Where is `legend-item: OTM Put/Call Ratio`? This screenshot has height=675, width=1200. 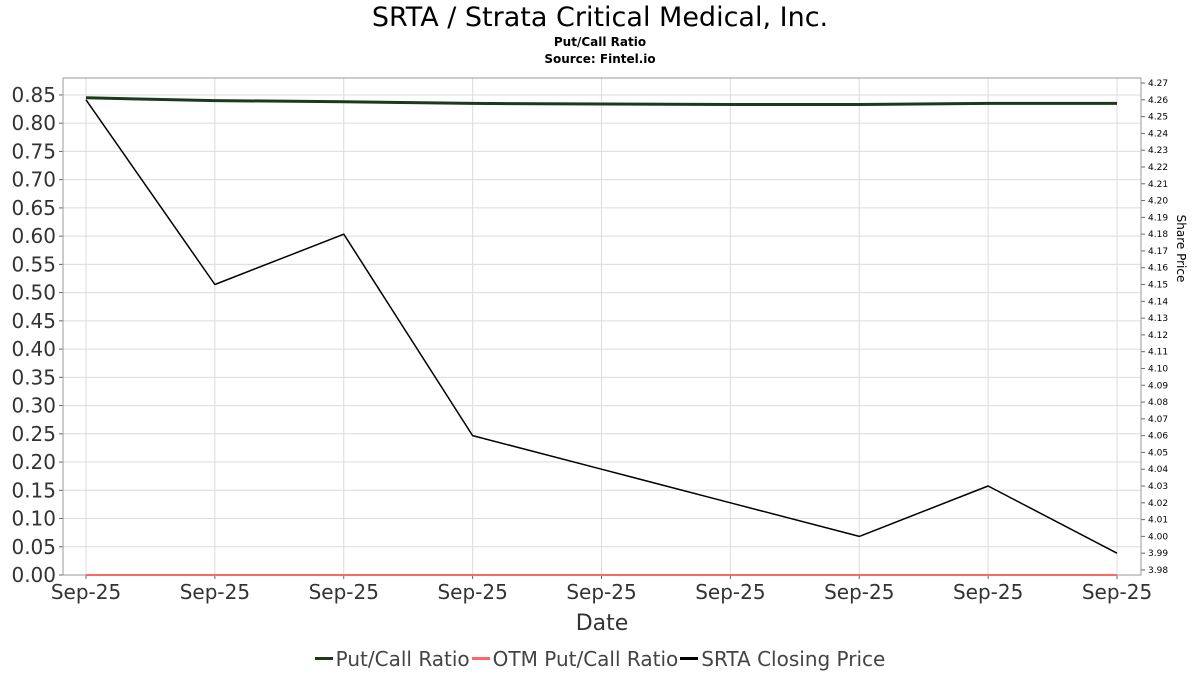
legend-item: OTM Put/Call Ratio is located at coordinates (575, 659).